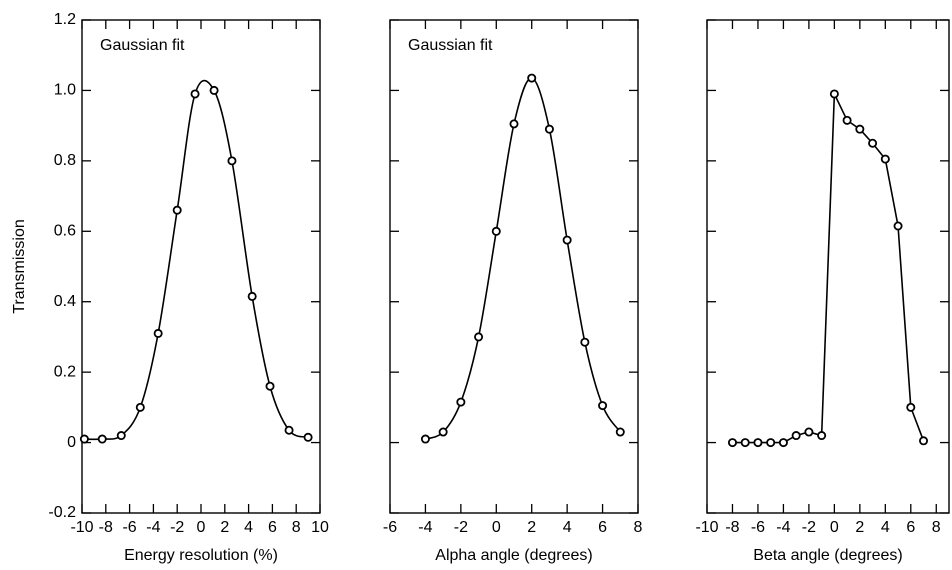 The width and height of the screenshot is (952, 570). What do you see at coordinates (320, 527) in the screenshot?
I see `x-tick-label: 10` at bounding box center [320, 527].